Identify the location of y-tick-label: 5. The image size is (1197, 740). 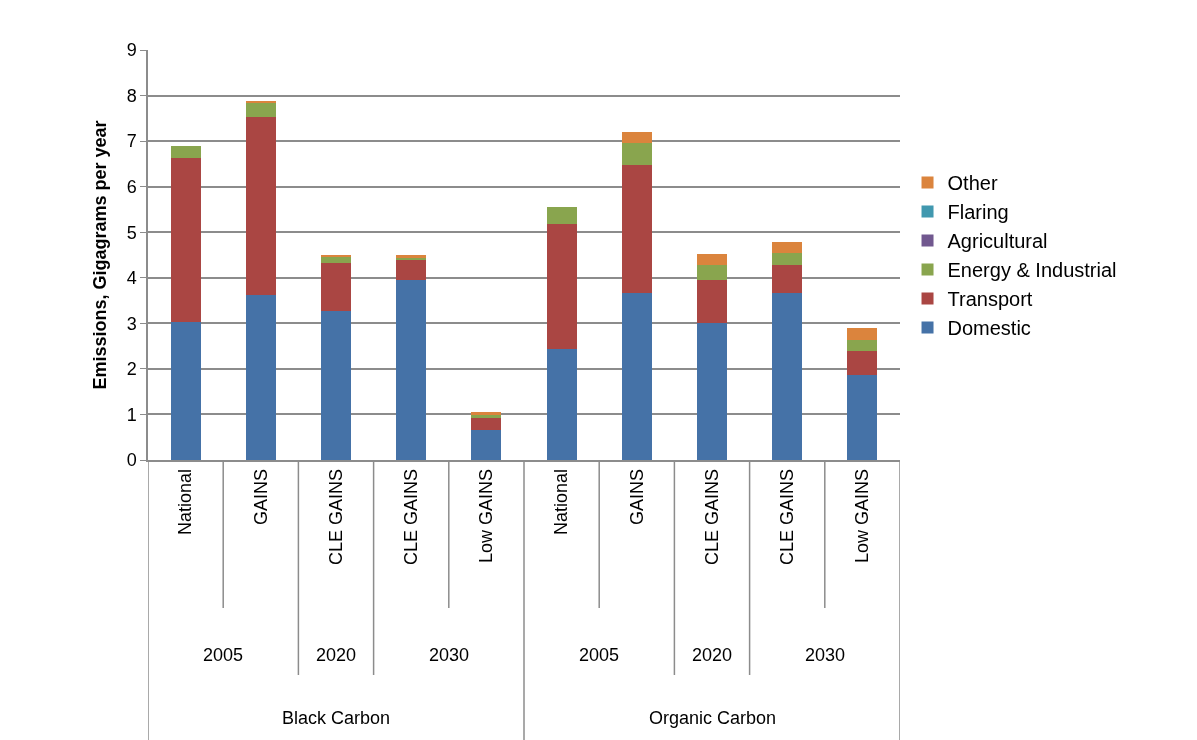
(131, 232).